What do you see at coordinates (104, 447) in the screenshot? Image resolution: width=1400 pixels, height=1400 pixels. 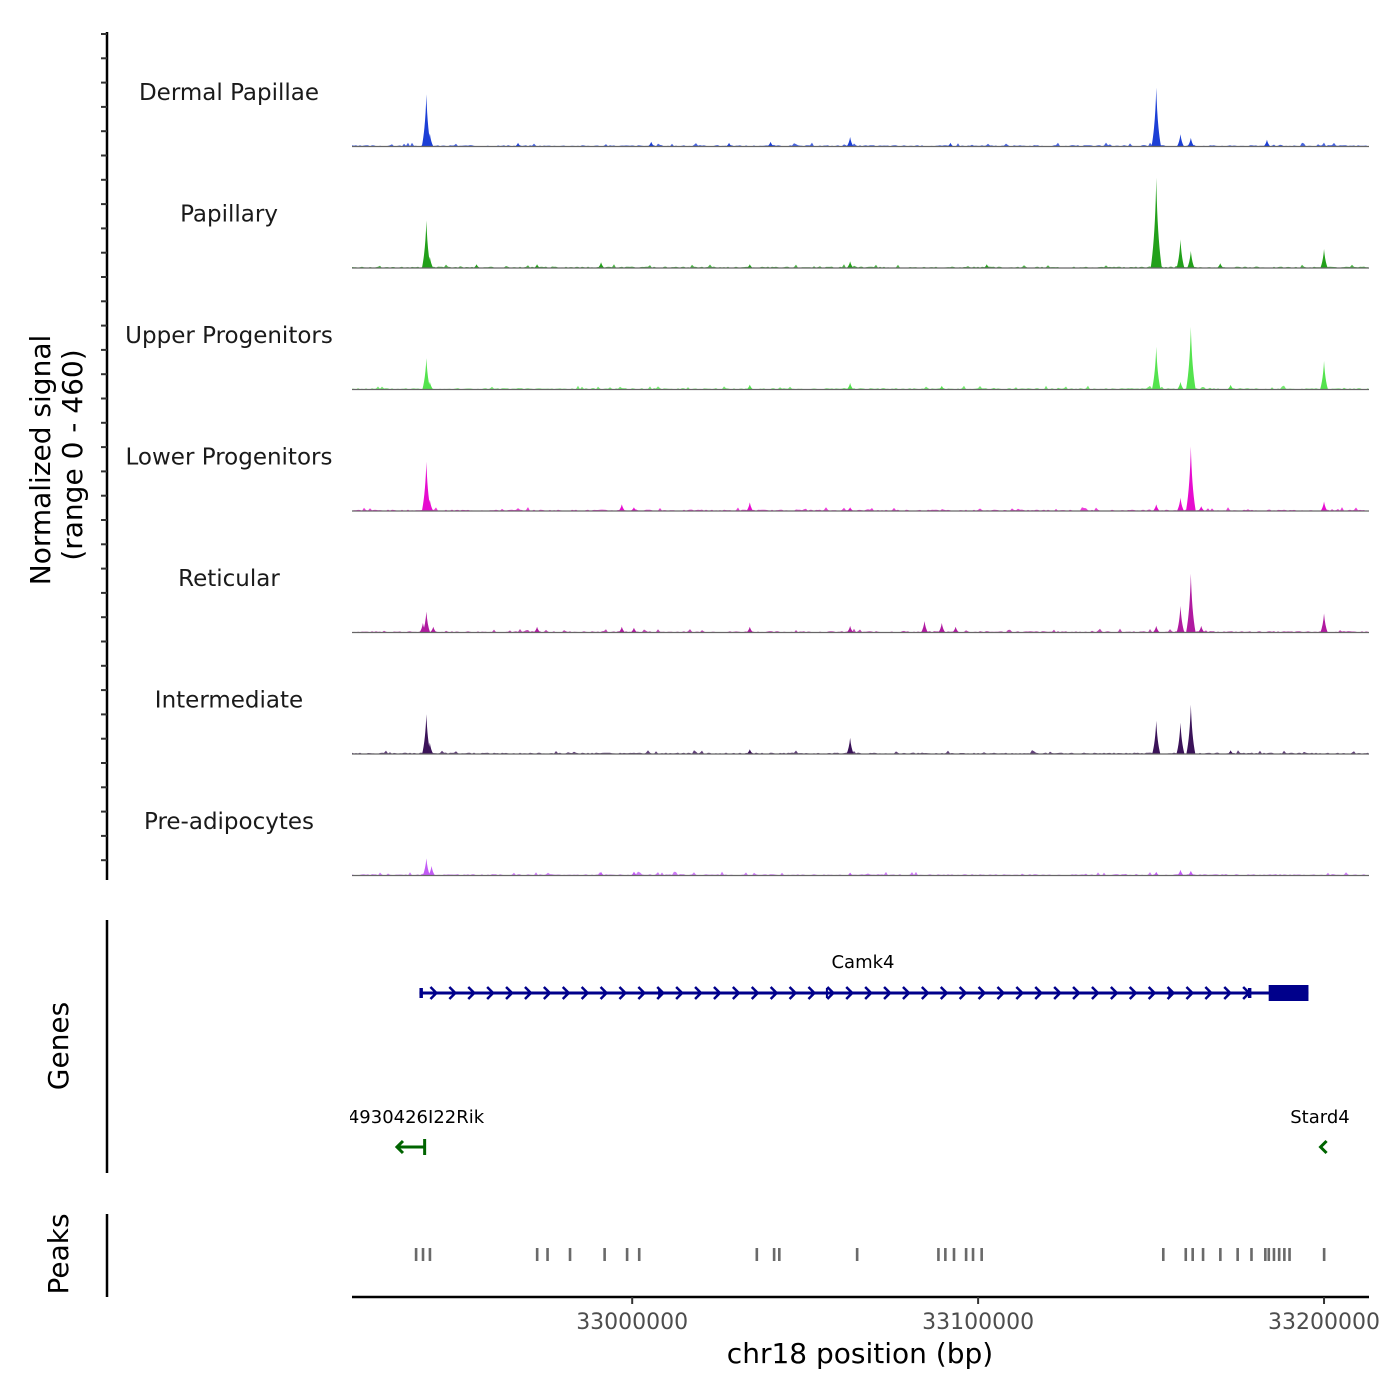 I see `signal-axis-ticks` at bounding box center [104, 447].